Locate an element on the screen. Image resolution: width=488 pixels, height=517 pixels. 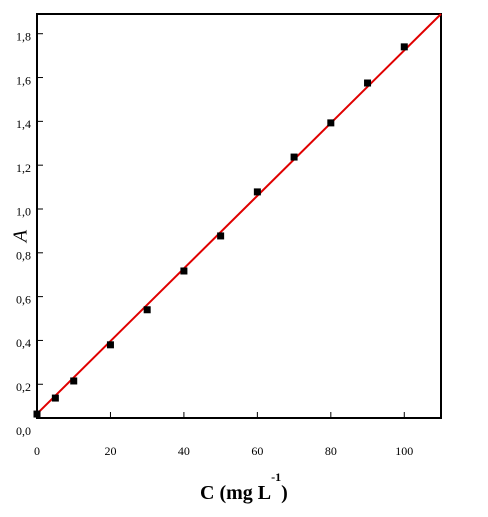
x-tick-label: 20 is located at coordinates (110, 451).